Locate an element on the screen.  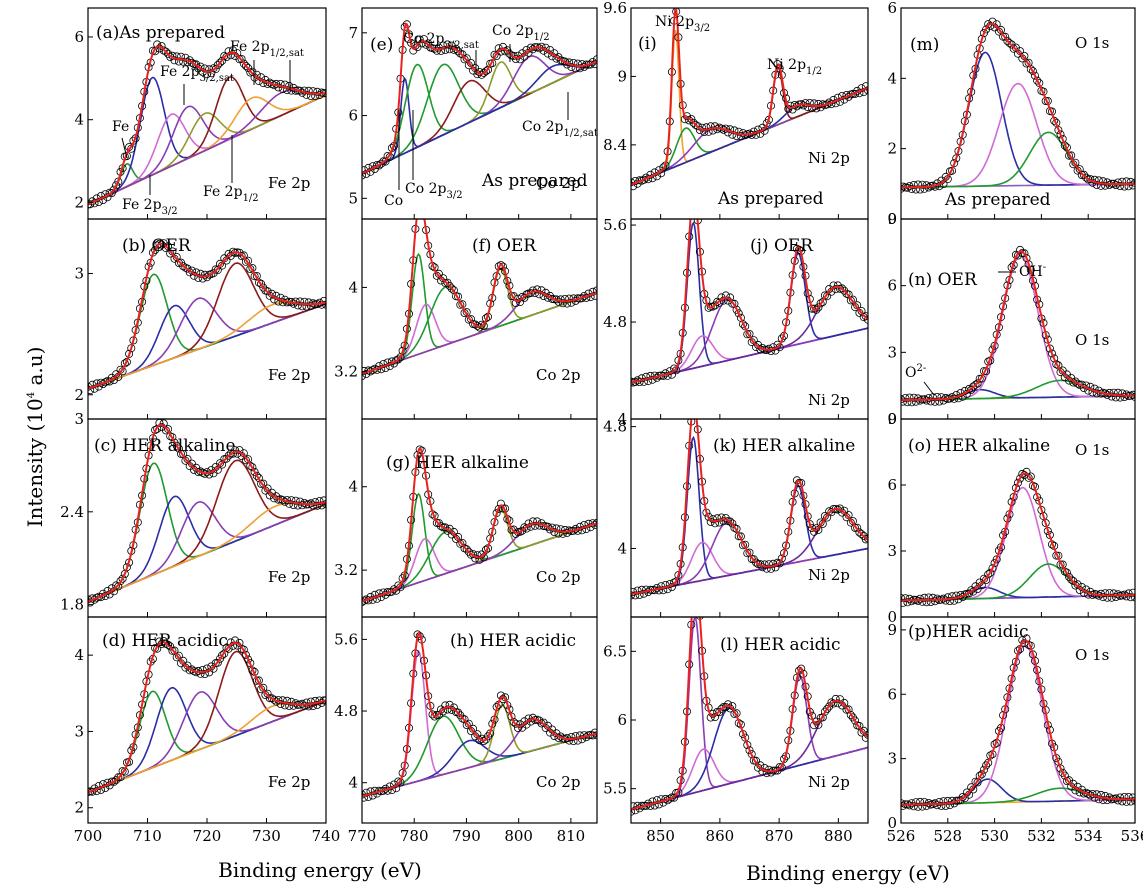
x-tick-label: 790 is located at coordinates (466, 836).